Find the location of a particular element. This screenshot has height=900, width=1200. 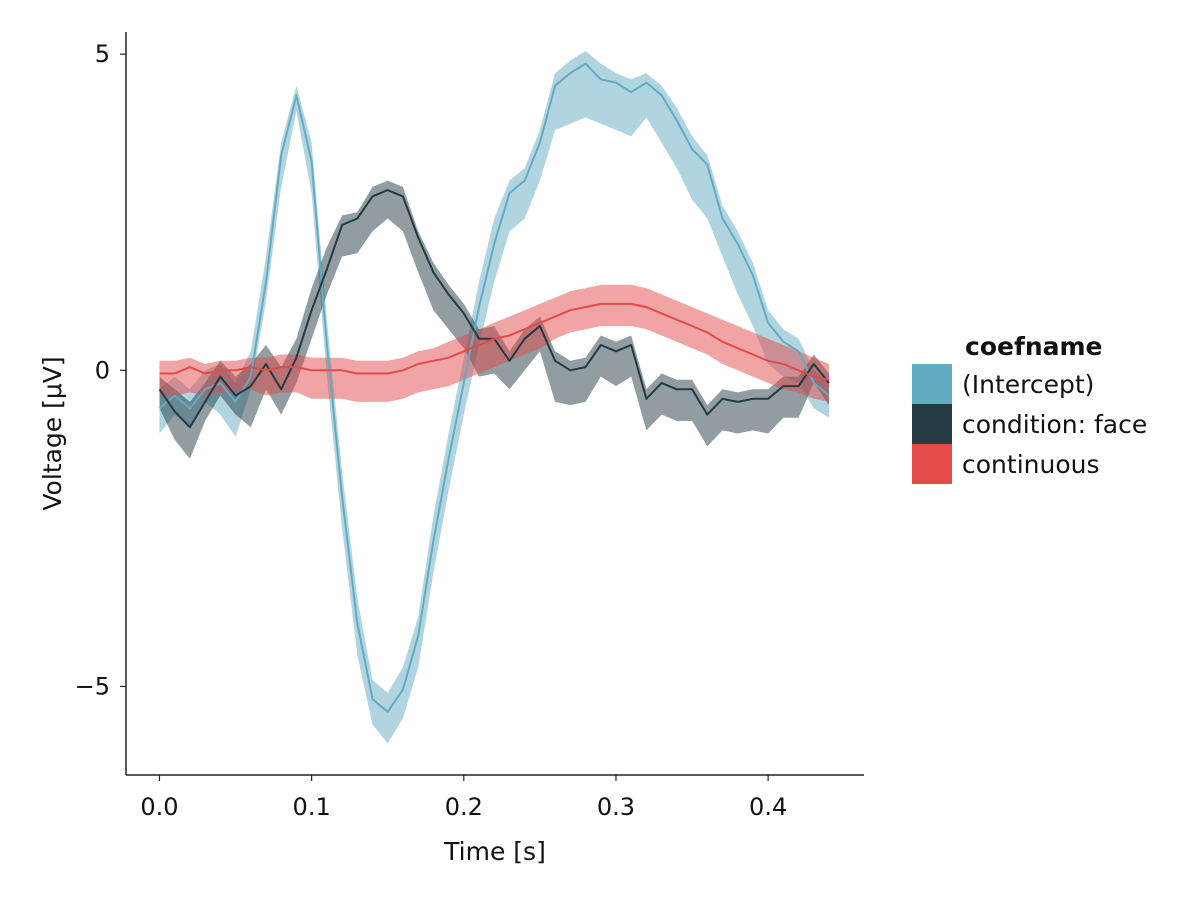

y-tick-label: 5 is located at coordinates (102, 54).